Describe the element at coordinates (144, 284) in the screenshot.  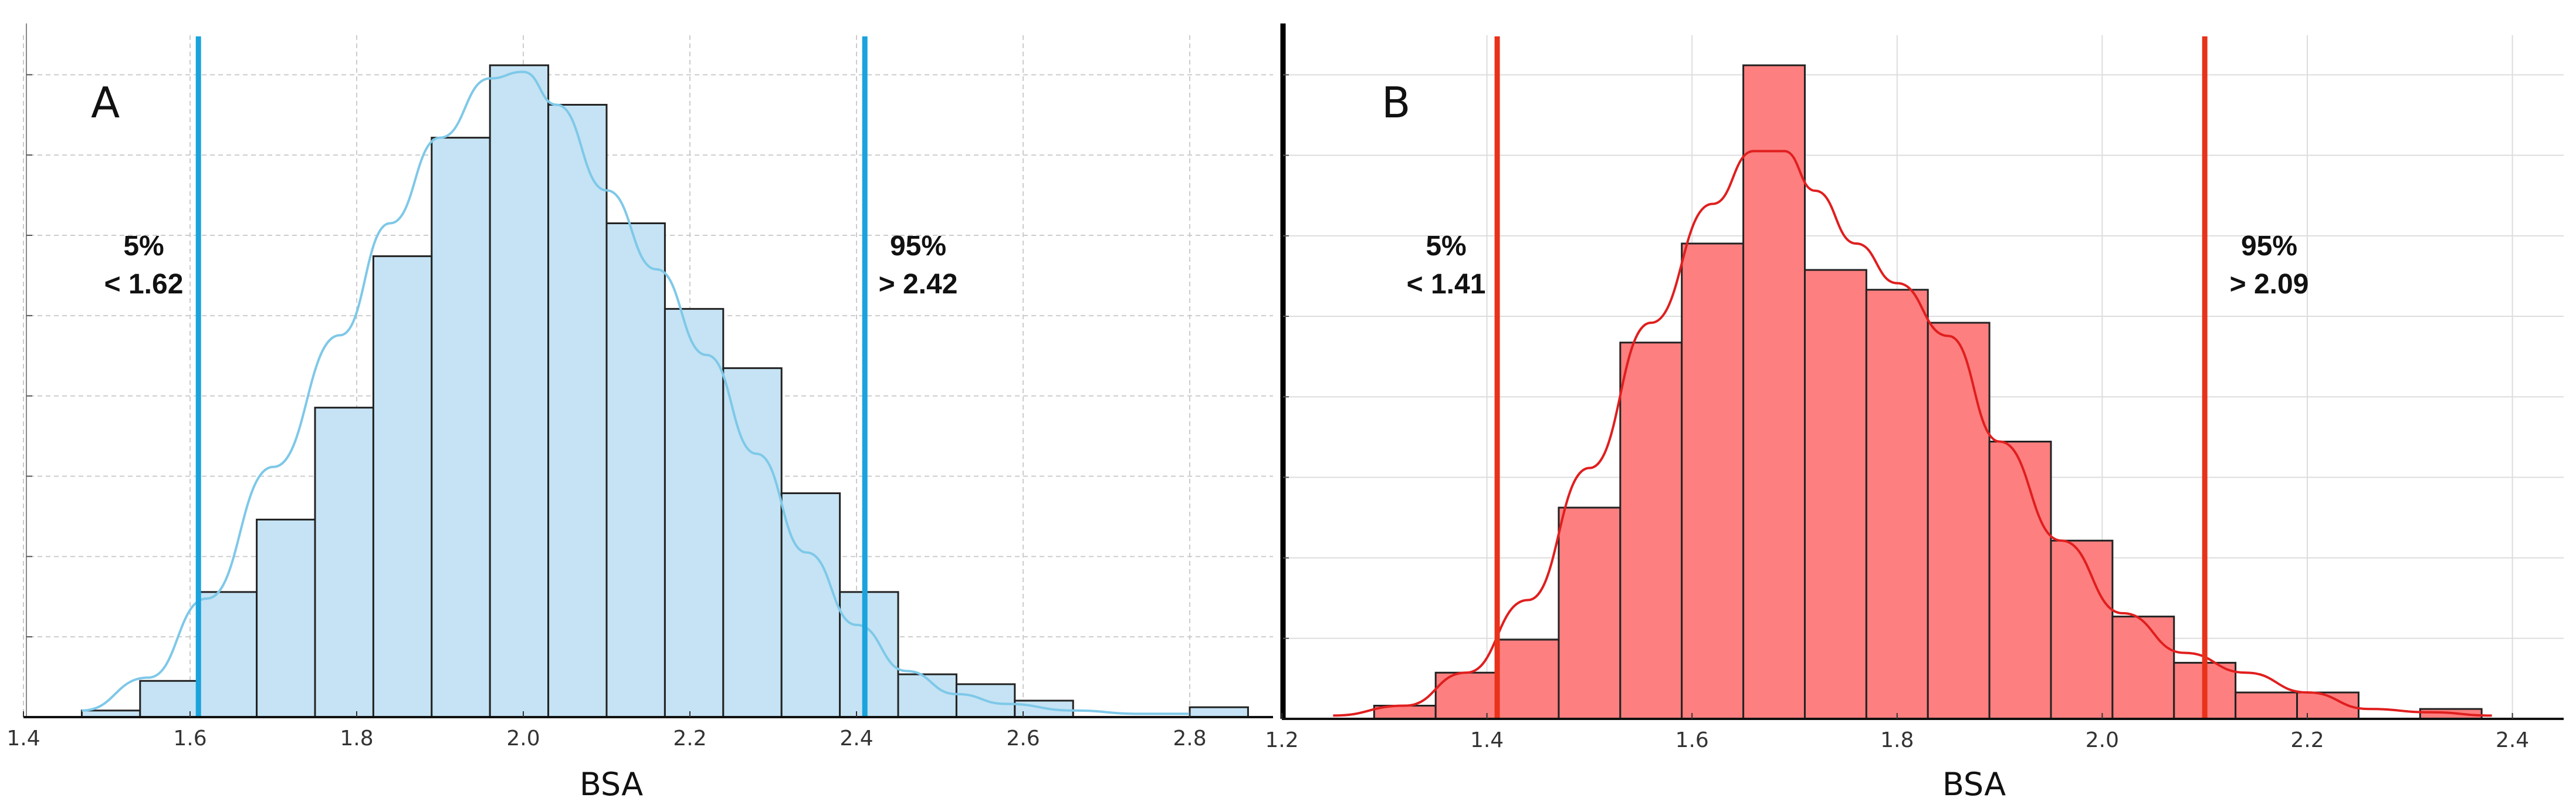
I see `percentile-value-label: < 1.62` at that location.